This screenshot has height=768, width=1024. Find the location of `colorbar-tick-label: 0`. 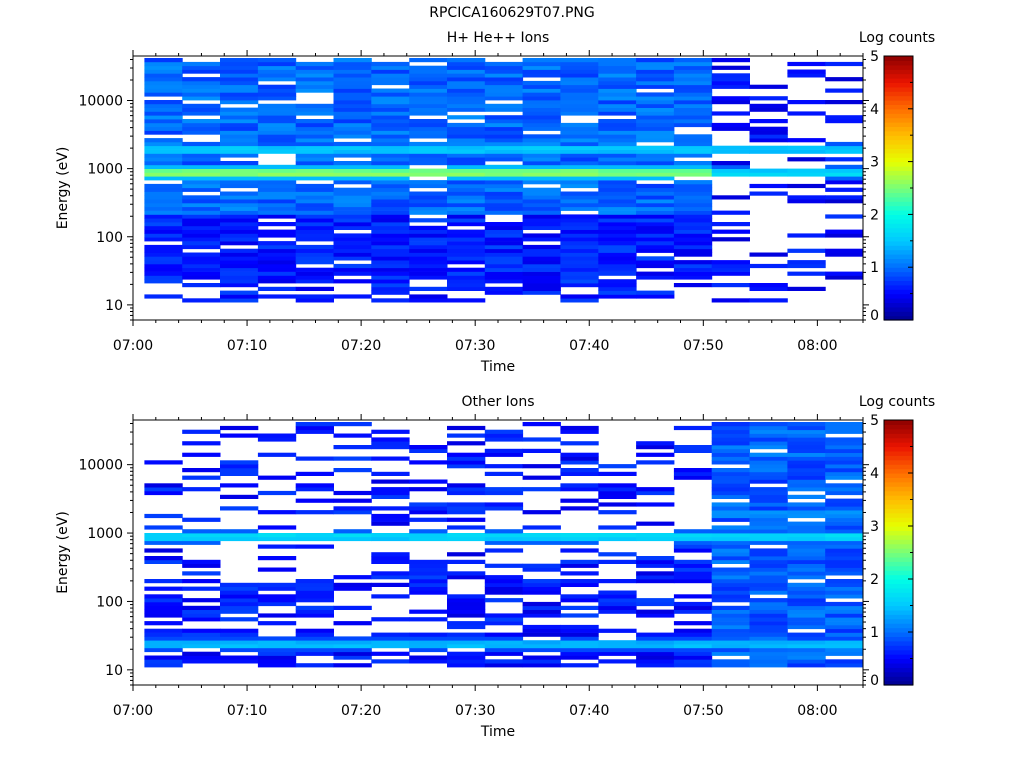

colorbar-tick-label: 0 is located at coordinates (874, 316).